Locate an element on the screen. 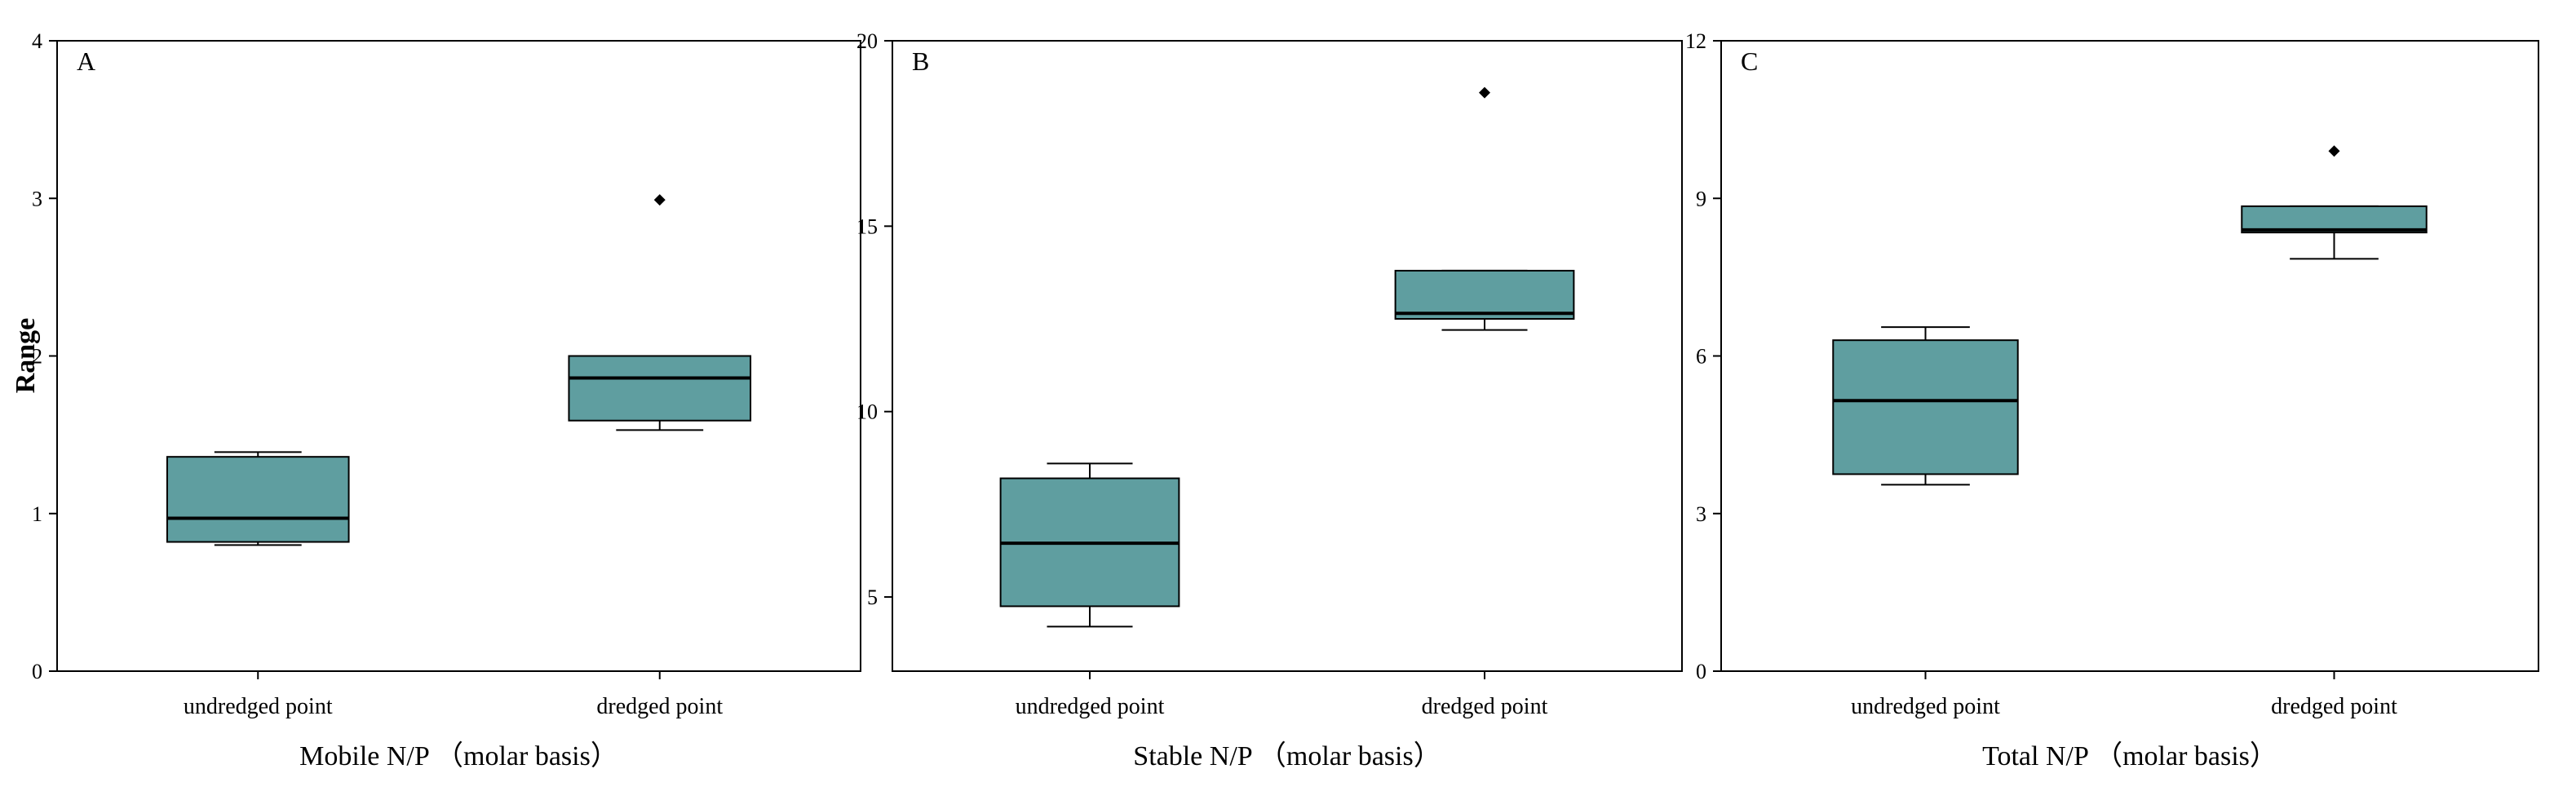  x-axis-title: Mobile N/P （molar basis） is located at coordinates (458, 755).